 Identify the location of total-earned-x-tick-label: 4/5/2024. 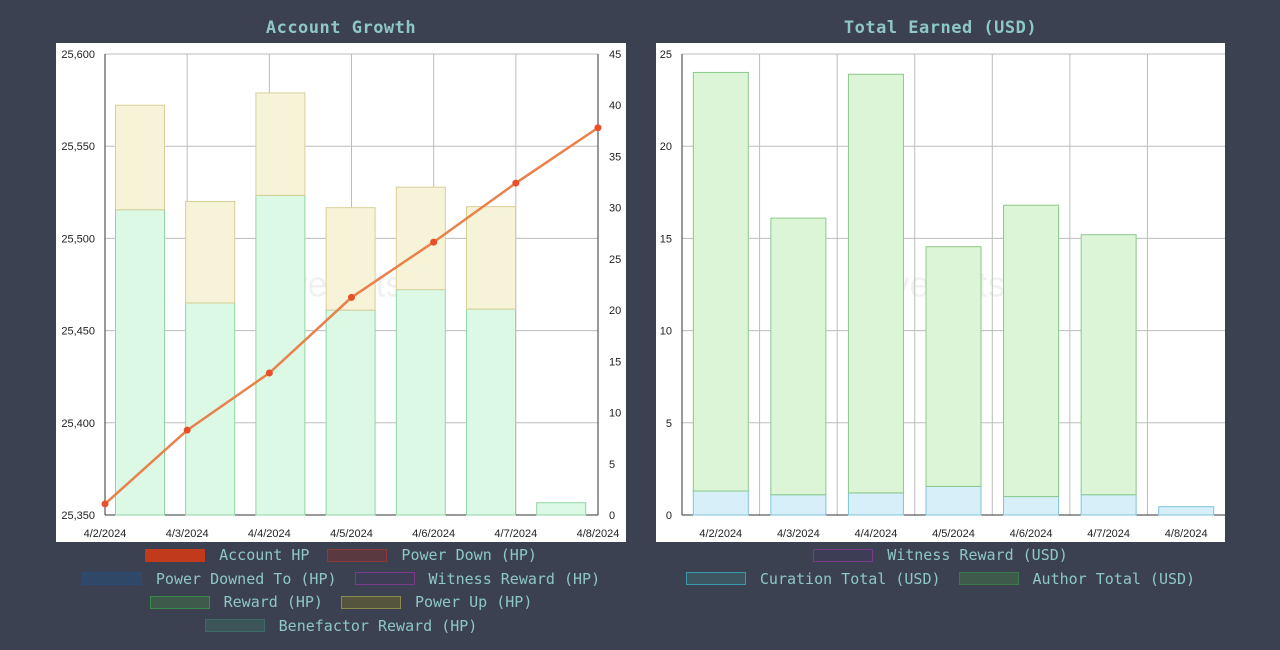
(953, 534).